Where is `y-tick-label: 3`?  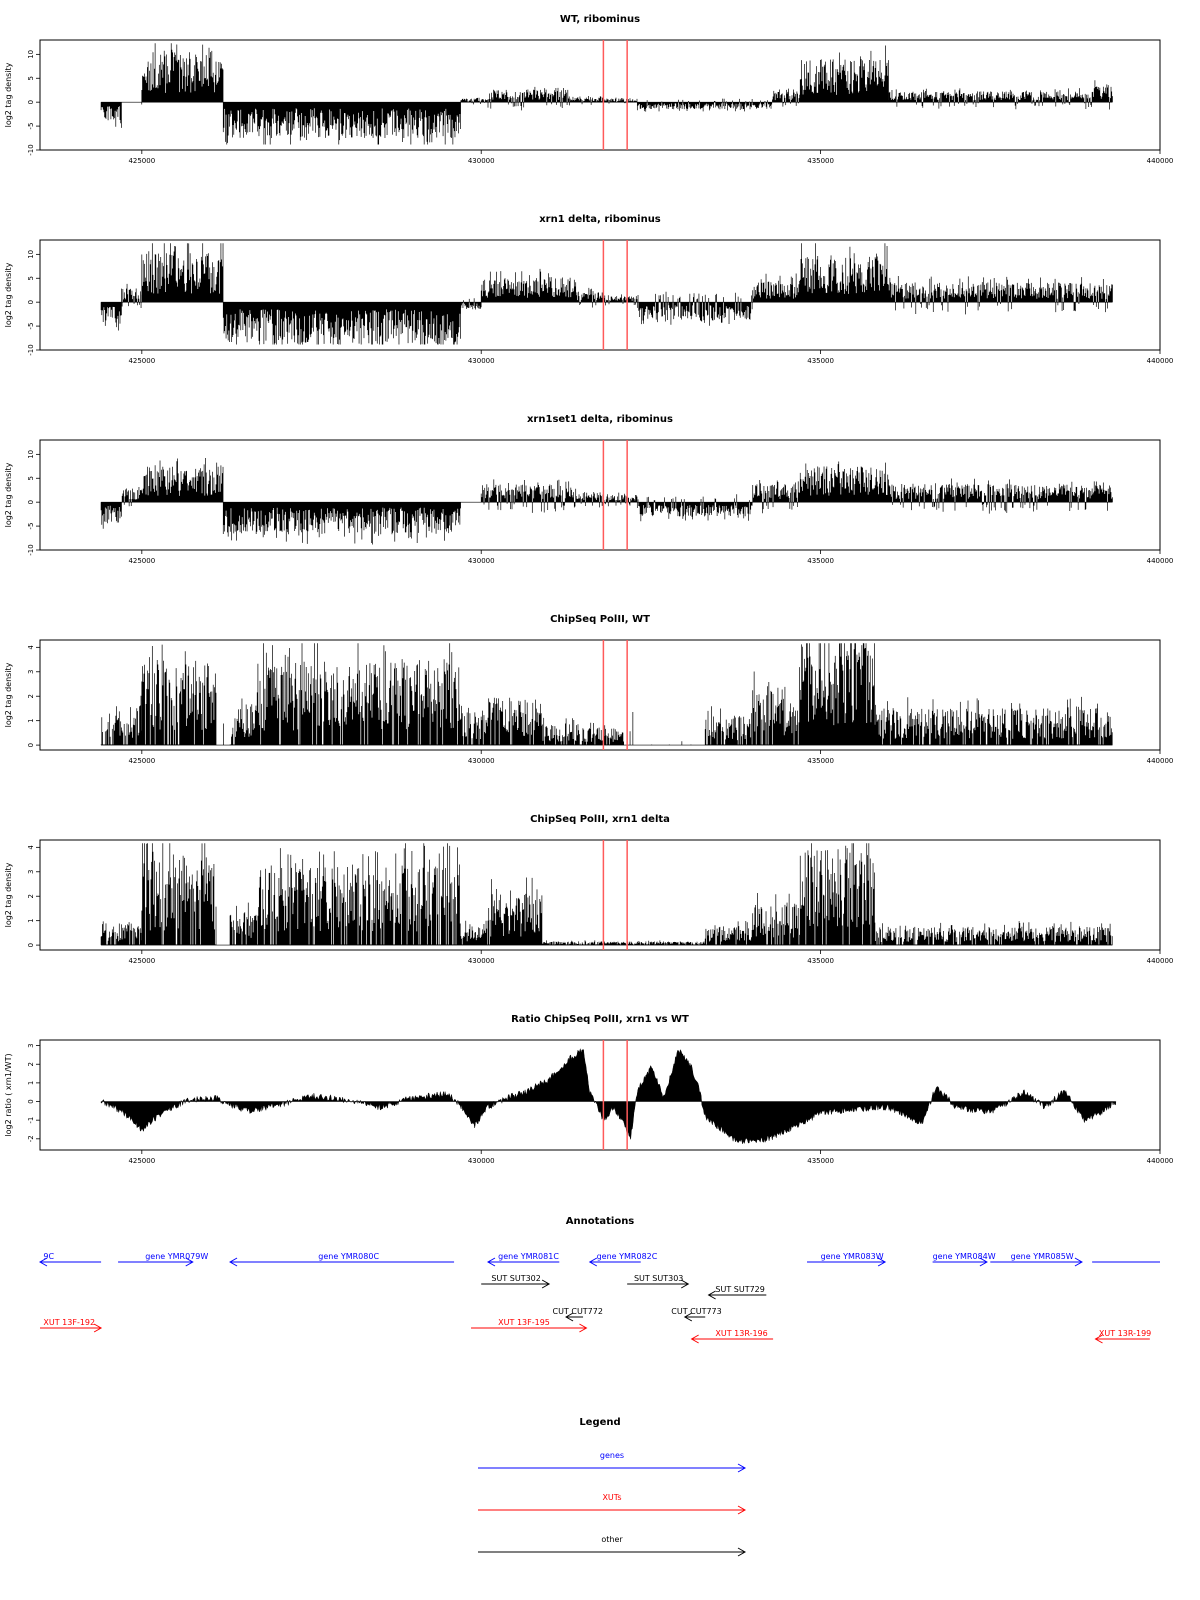
y-tick-label: 3 is located at coordinates (31, 672).